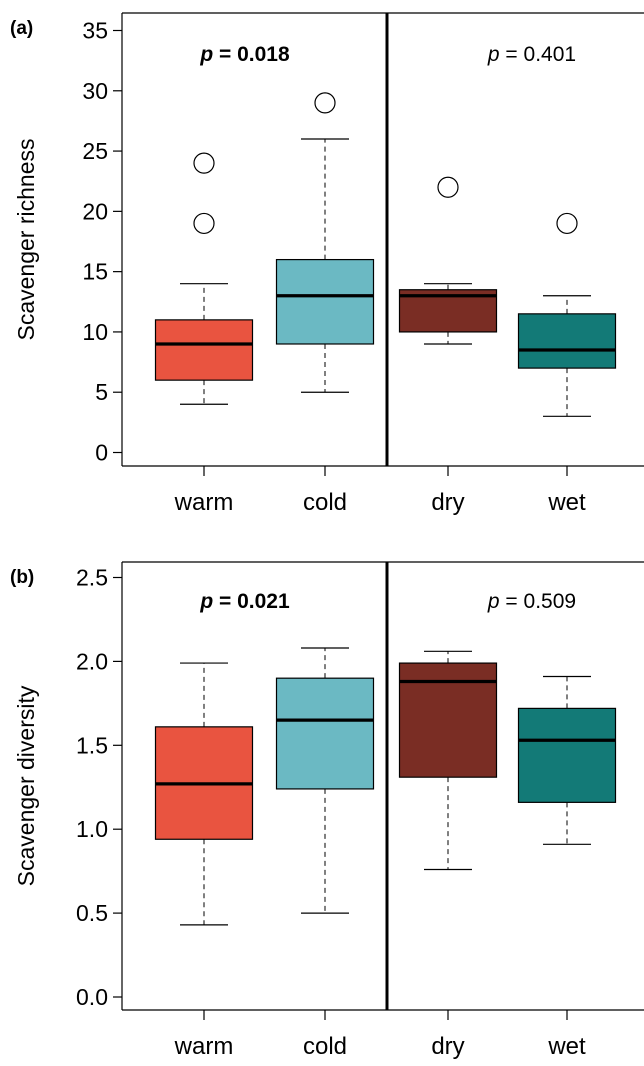 The image size is (644, 1066). Describe the element at coordinates (538, 601) in the screenshot. I see `p-value: = 0.509` at that location.